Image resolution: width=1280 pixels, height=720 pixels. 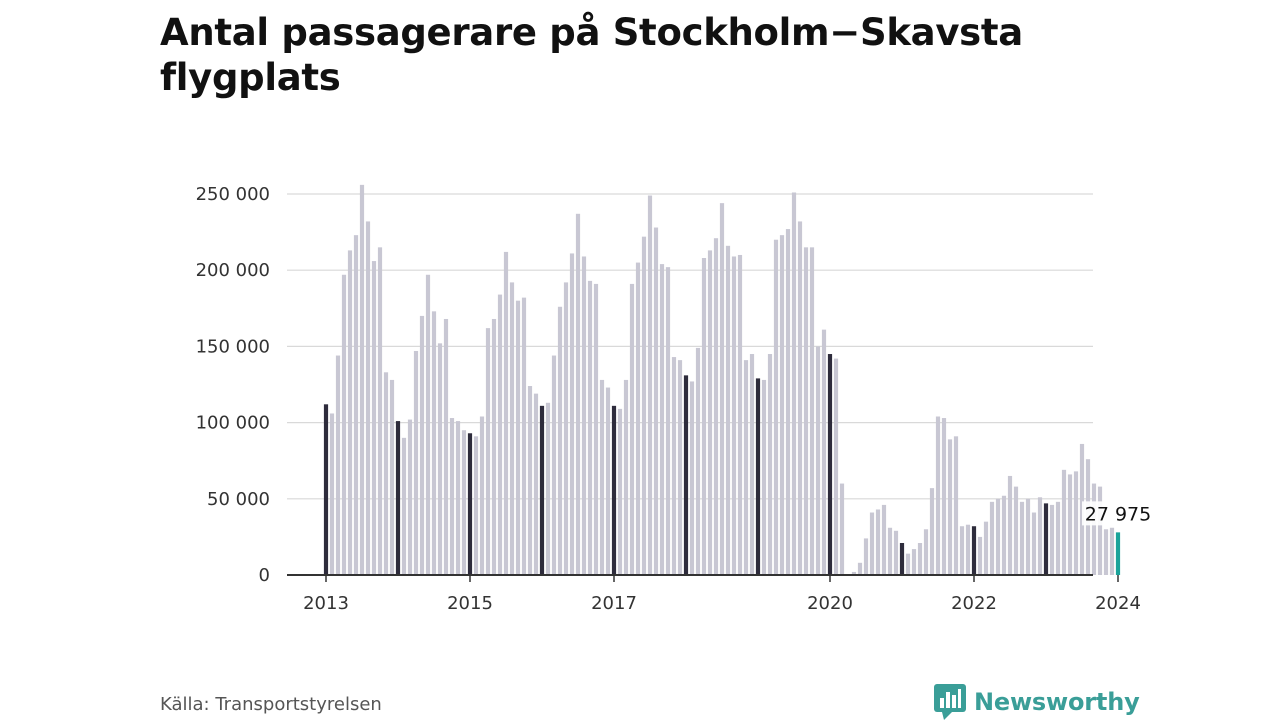 What do you see at coordinates (1118, 514) in the screenshot?
I see `latest-value-label: 27 975` at bounding box center [1118, 514].